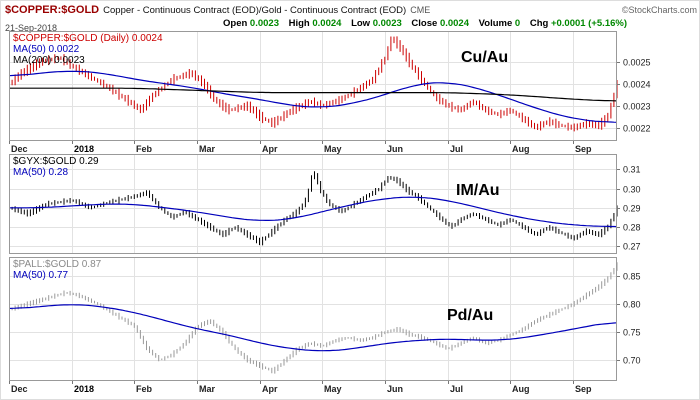 The image size is (700, 400). I want to click on open-value: 0.0023, so click(264, 23).